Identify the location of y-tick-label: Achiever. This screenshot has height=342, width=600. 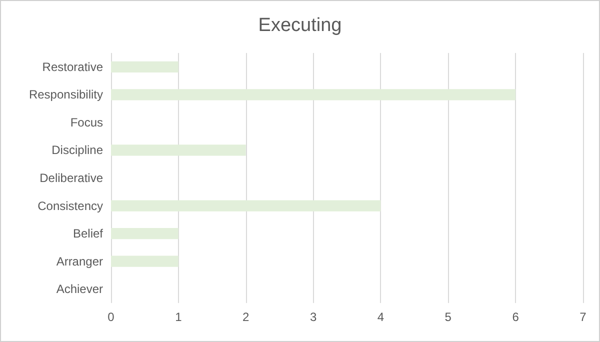
(80, 289).